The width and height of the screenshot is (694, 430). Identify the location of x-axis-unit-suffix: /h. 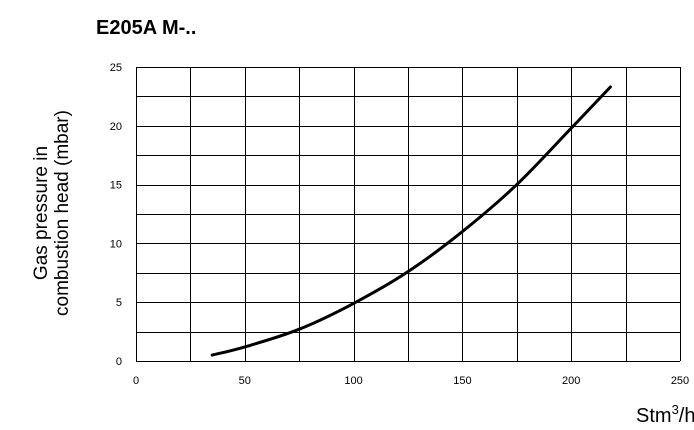
(686, 416).